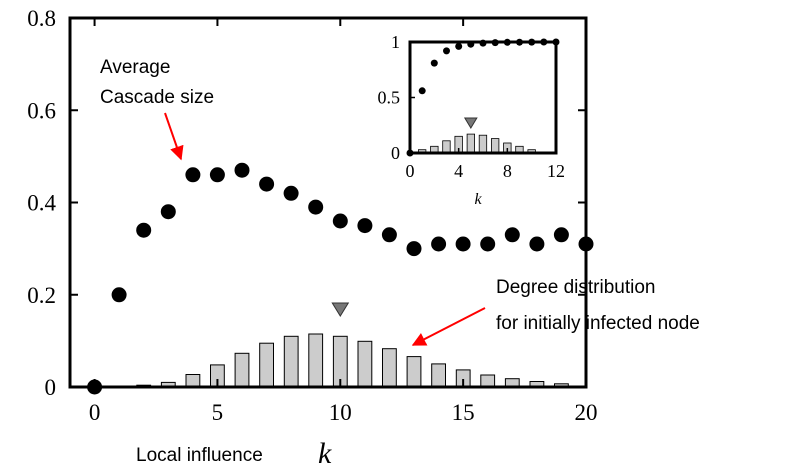  I want to click on annotation-degree-line1: Degree distribution, so click(575, 287).